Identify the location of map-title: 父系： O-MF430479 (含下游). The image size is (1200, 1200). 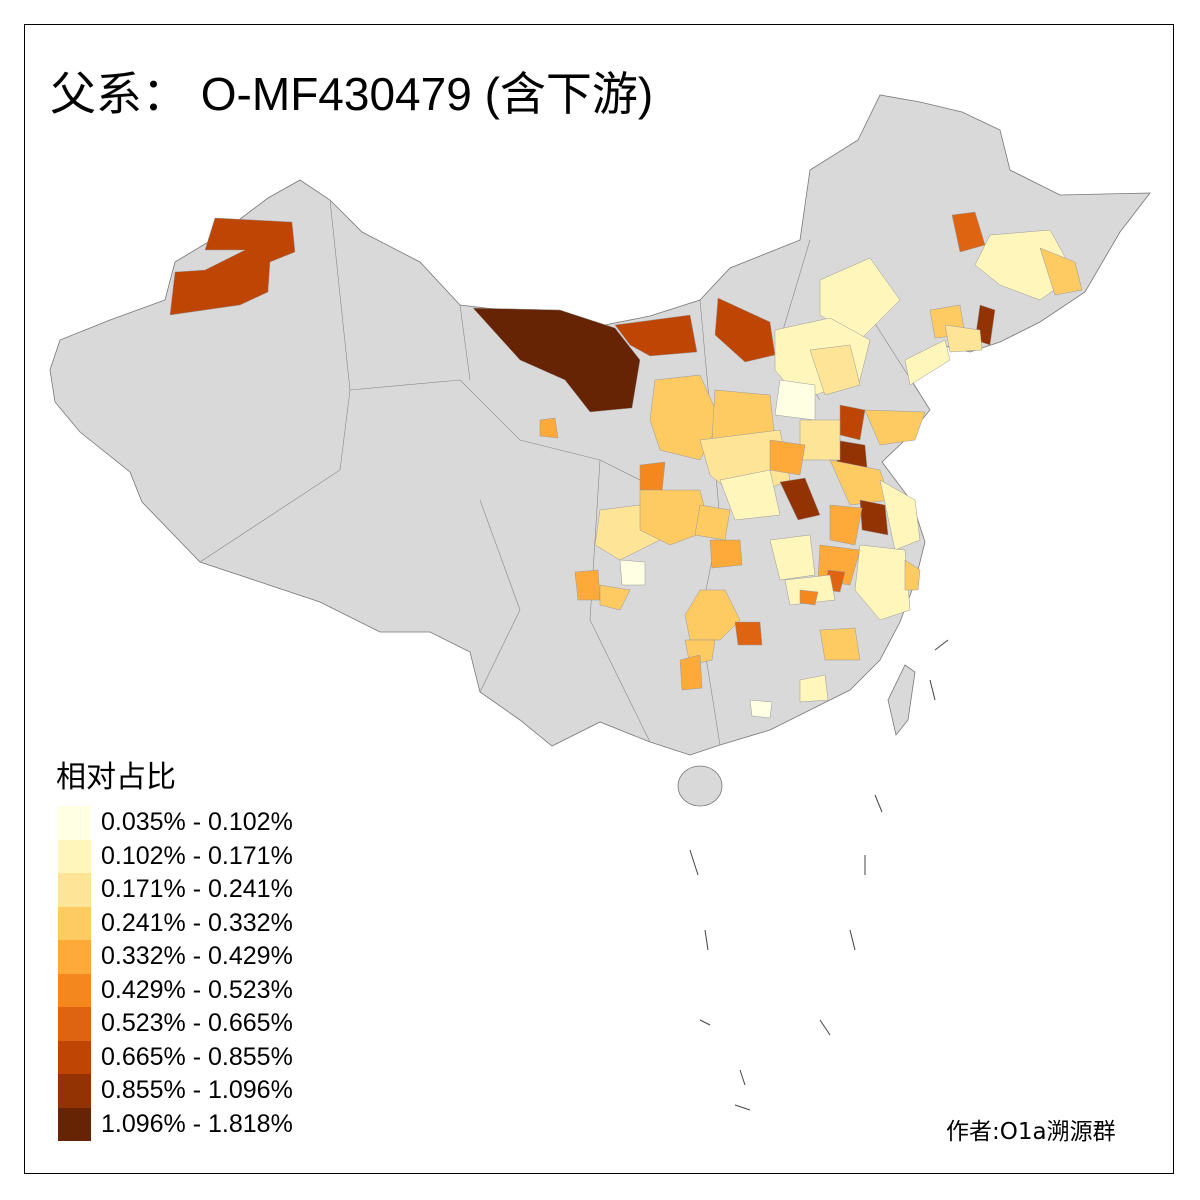
(352, 94).